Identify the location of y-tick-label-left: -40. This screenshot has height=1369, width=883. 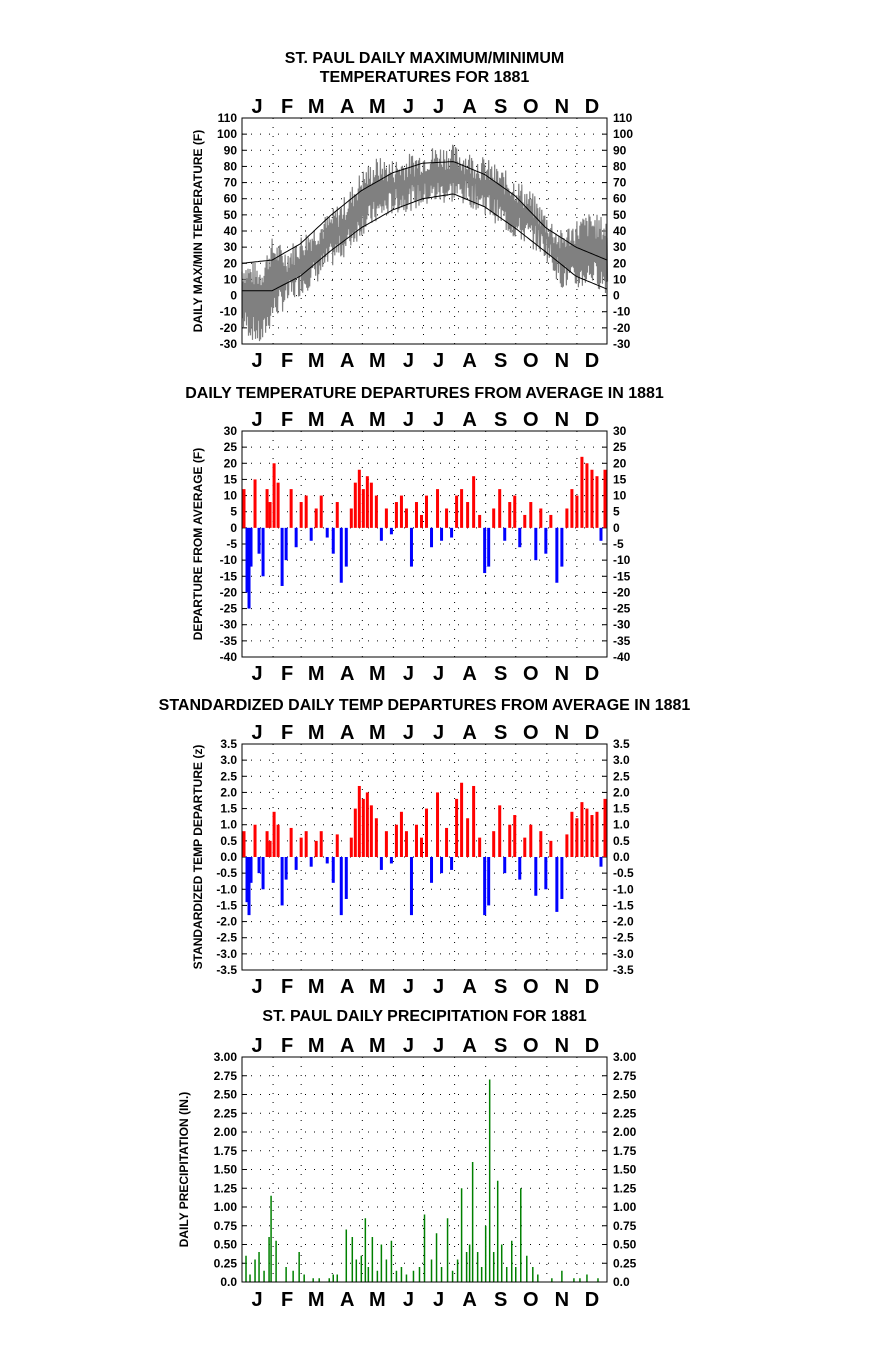
(229, 657).